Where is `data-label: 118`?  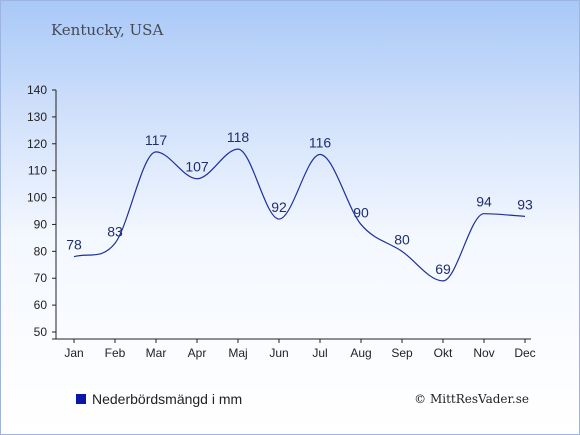
data-label: 118 is located at coordinates (238, 137).